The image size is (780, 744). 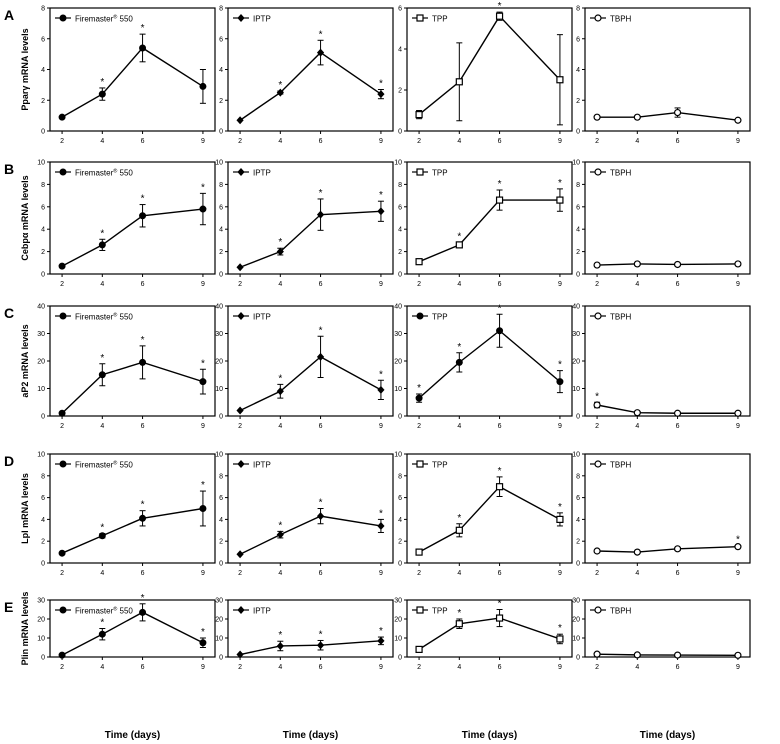 What do you see at coordinates (304, 514) in the screenshot?
I see `panel-row-d-col-2: 0 2 4 6 8 10 2 4 6 9 * * * IPTP` at bounding box center [304, 514].